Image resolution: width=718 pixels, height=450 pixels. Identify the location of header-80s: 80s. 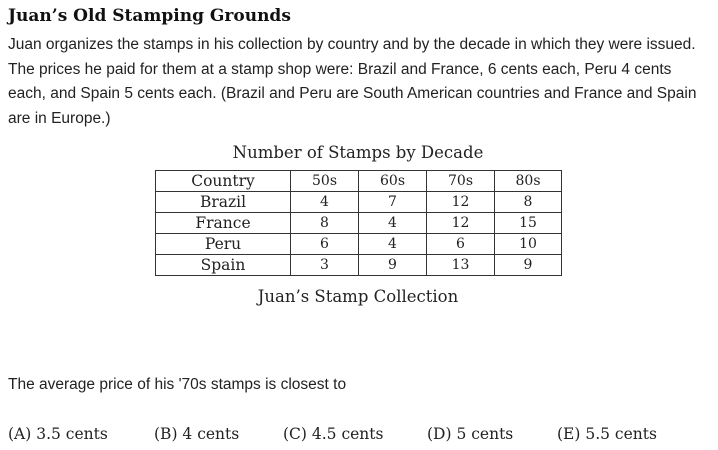
(528, 181).